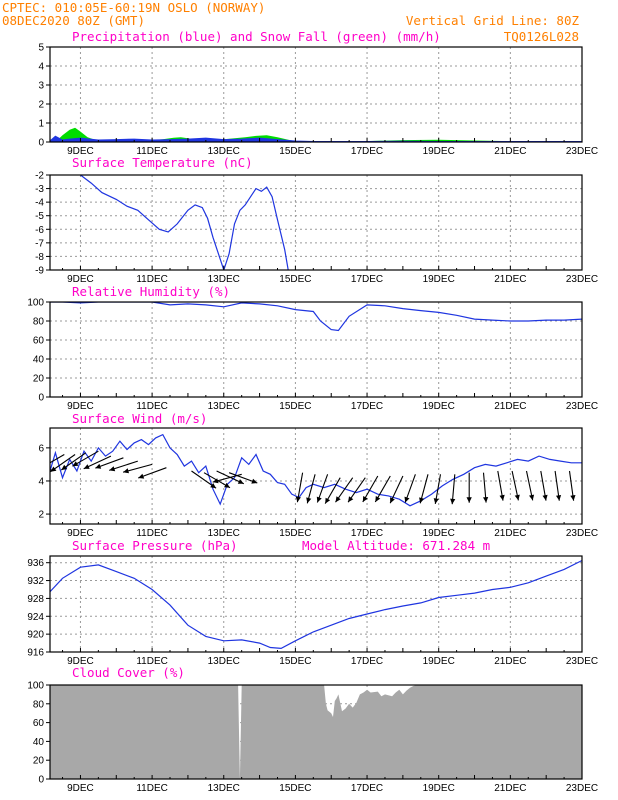  Describe the element at coordinates (35, 617) in the screenshot. I see `pressure-y-tick-label: 924` at that location.